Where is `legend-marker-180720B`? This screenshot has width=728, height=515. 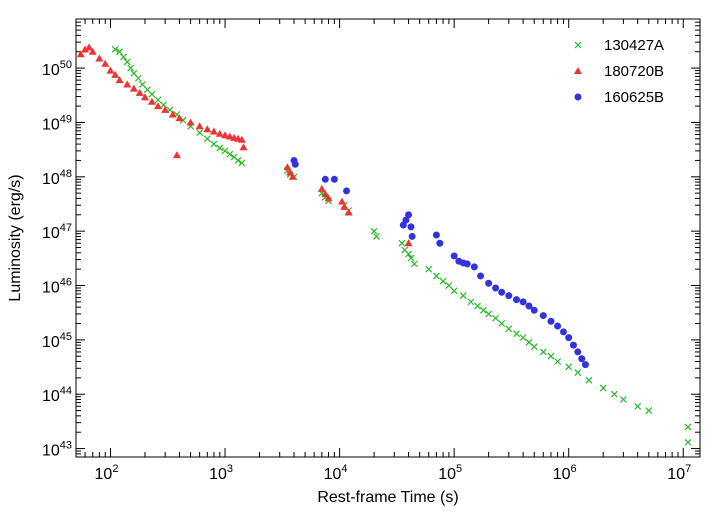
legend-marker-180720B is located at coordinates (578, 70).